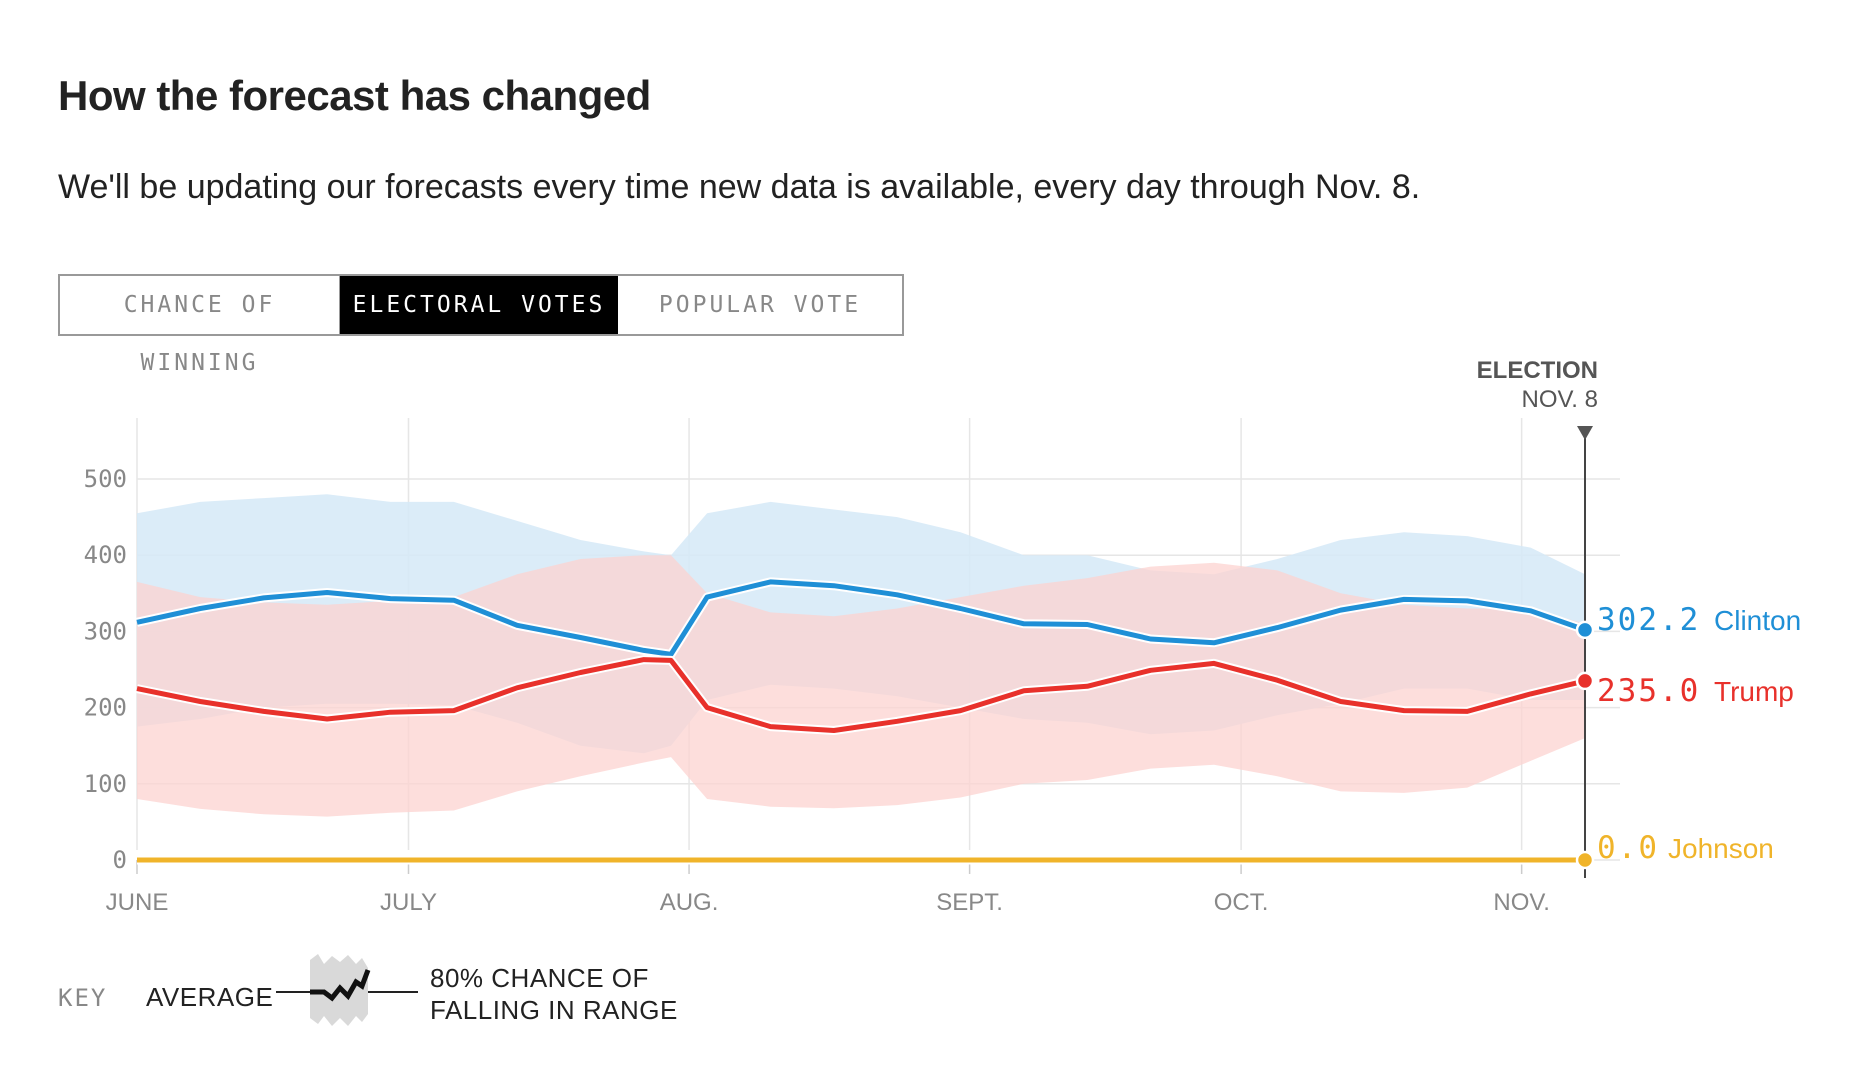  I want to click on y-tick-label: 200, so click(105, 708).